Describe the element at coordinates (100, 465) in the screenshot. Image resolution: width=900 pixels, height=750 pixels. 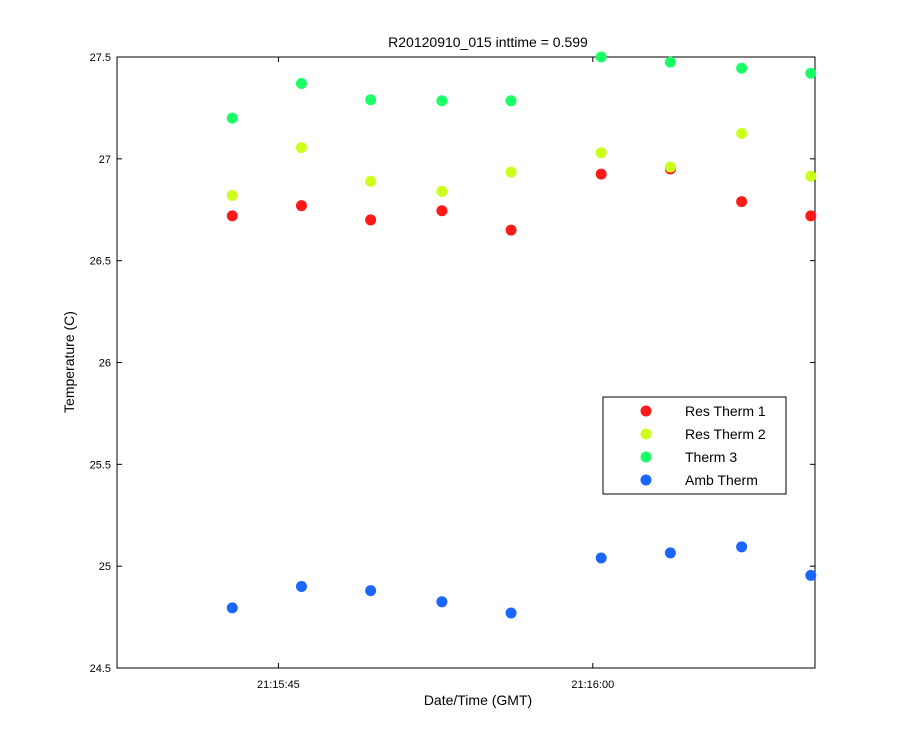
I see `y-tick-label: 25.5` at that location.